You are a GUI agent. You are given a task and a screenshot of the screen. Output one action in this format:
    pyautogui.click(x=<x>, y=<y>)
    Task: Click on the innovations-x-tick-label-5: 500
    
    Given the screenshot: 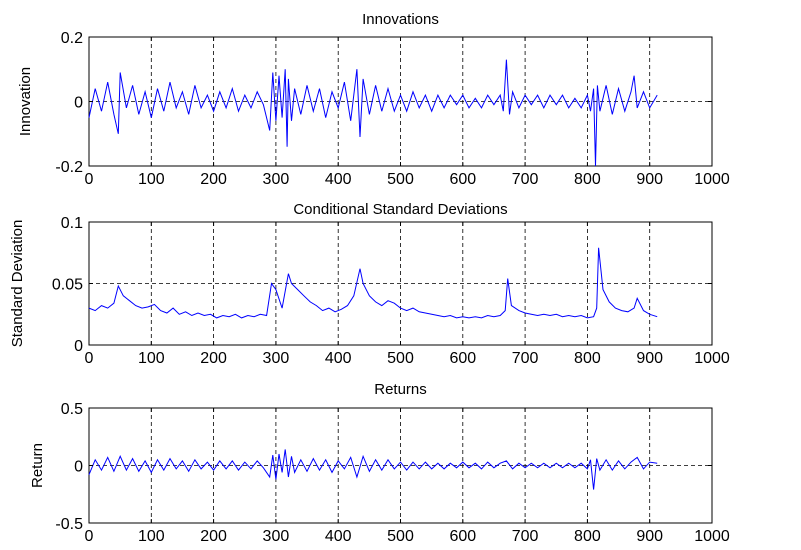 What is the action you would take?
    pyautogui.click(x=400, y=179)
    